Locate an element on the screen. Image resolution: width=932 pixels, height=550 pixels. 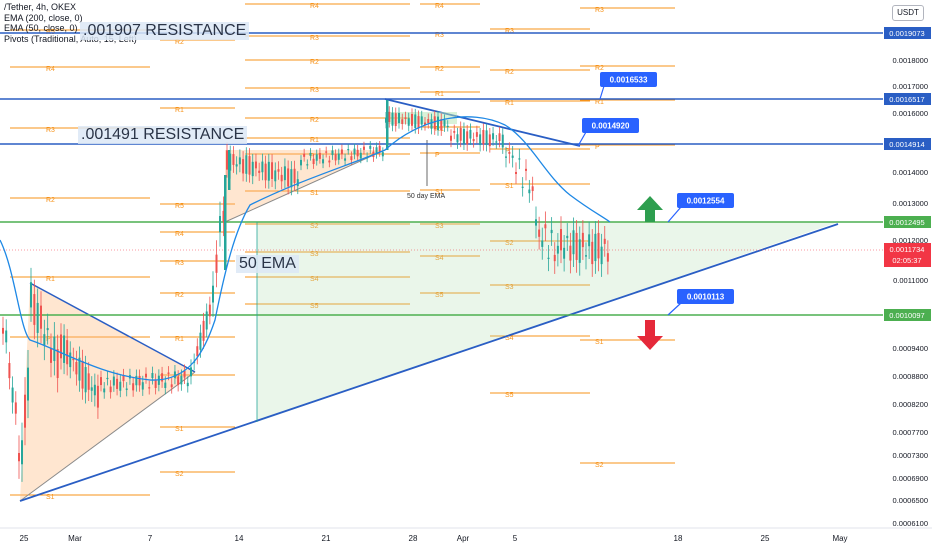
triangle-left-bottom is located at coordinates (107, 436).